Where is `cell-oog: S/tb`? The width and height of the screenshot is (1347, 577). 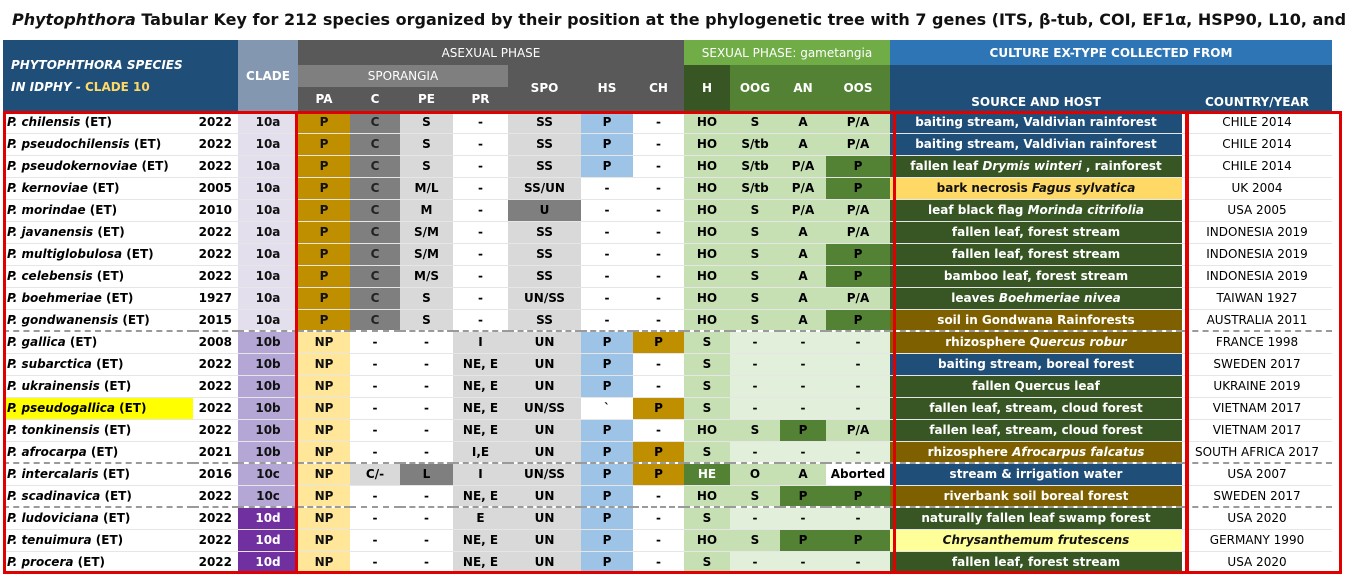
cell-oog: S/tb is located at coordinates (755, 144).